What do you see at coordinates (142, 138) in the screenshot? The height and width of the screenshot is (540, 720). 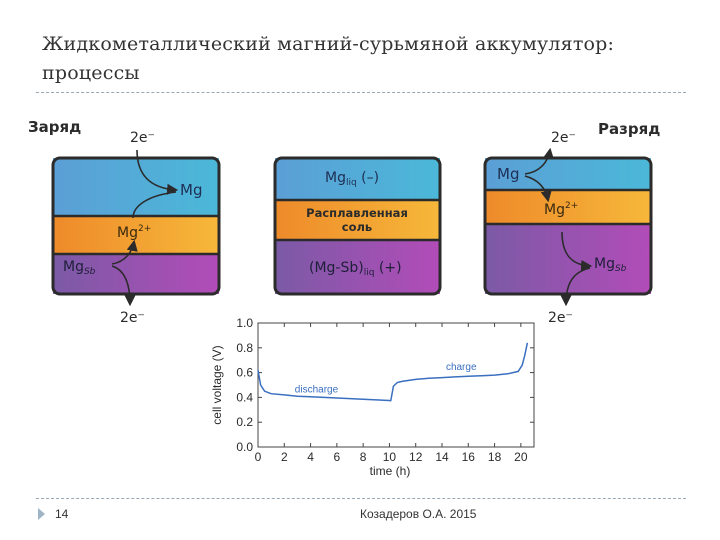 I see `left-electron-top: 2e⁻` at bounding box center [142, 138].